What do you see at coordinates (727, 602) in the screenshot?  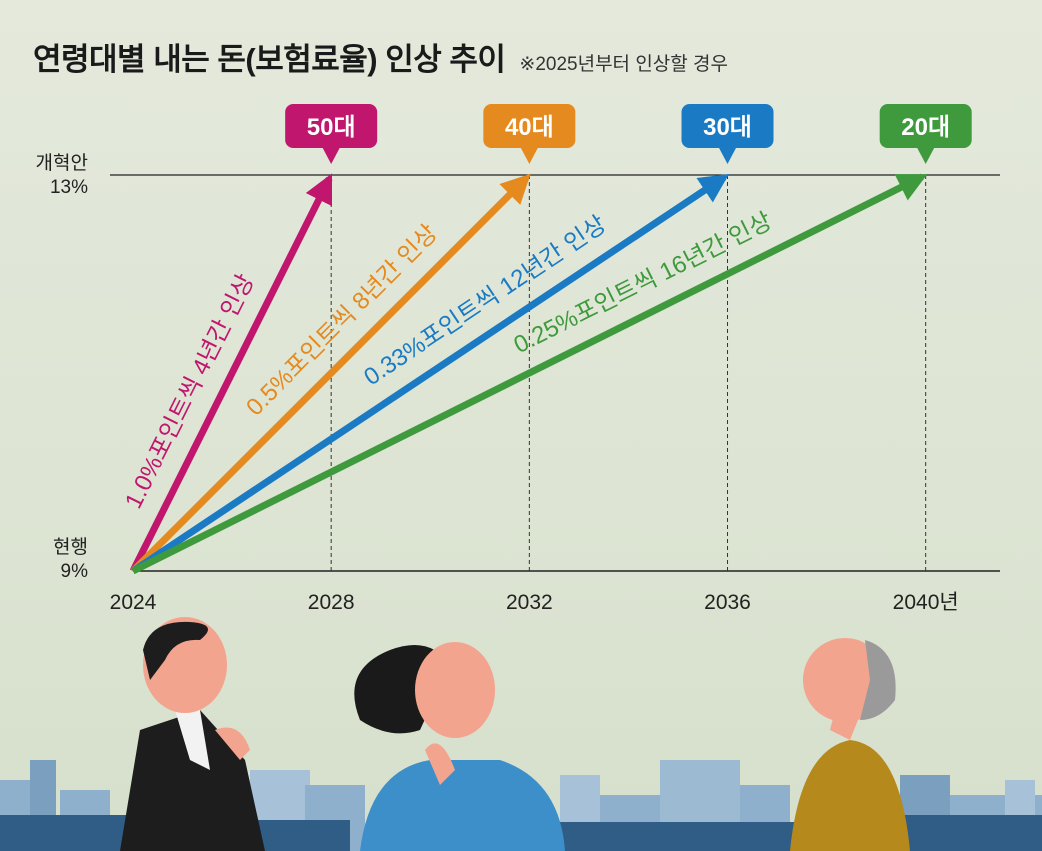 I see `x-tick-label: 2036` at bounding box center [727, 602].